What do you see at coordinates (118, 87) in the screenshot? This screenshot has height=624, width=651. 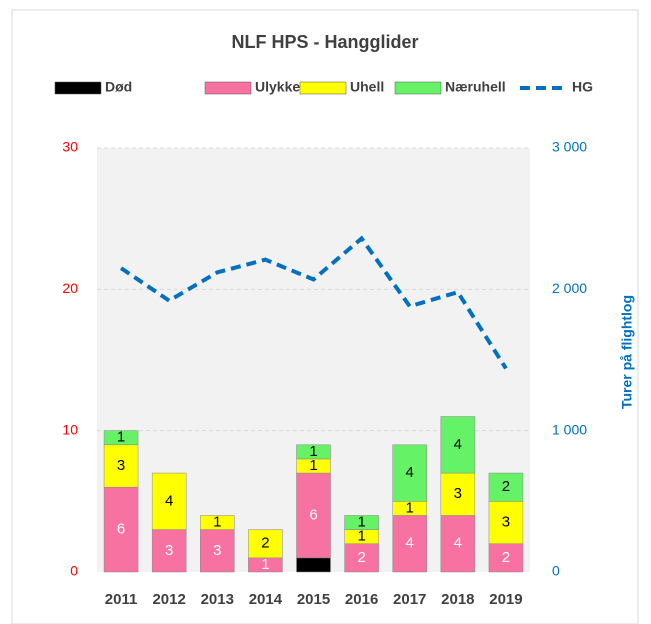 I see `legend-label: Død` at bounding box center [118, 87].